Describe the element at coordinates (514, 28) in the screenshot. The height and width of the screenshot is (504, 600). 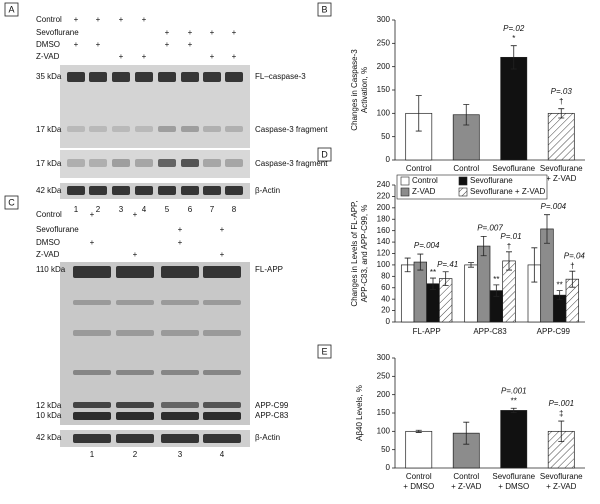
I see `p-value: P=.02` at that location.